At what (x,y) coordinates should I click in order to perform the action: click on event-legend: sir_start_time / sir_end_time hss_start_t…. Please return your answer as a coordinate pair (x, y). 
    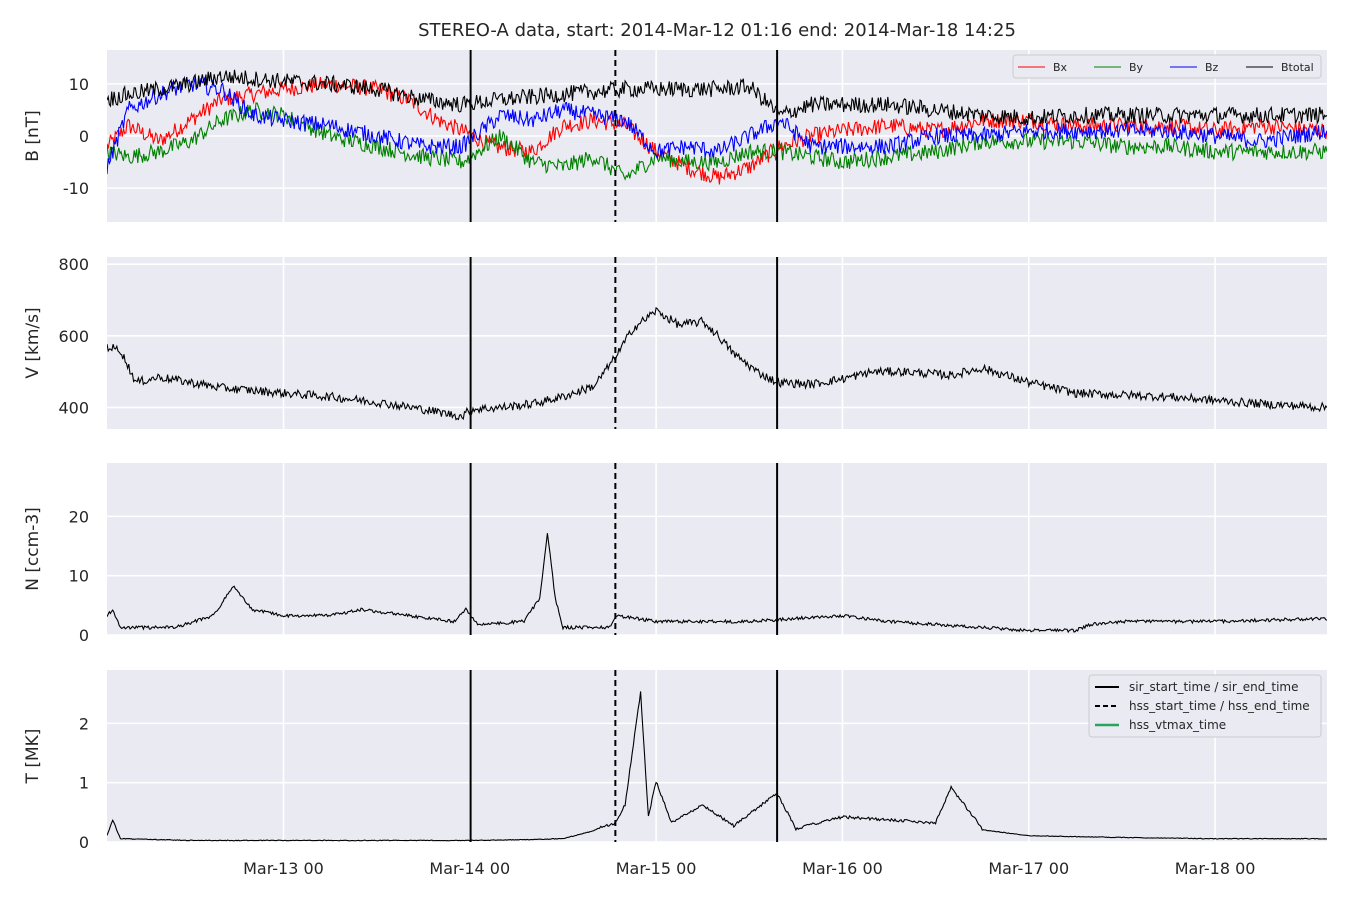
    Looking at the image, I should click on (1205, 706).